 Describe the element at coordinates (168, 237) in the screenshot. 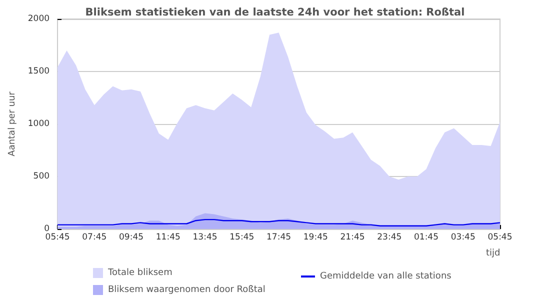

I see `x-tick-label: 11:45` at that location.